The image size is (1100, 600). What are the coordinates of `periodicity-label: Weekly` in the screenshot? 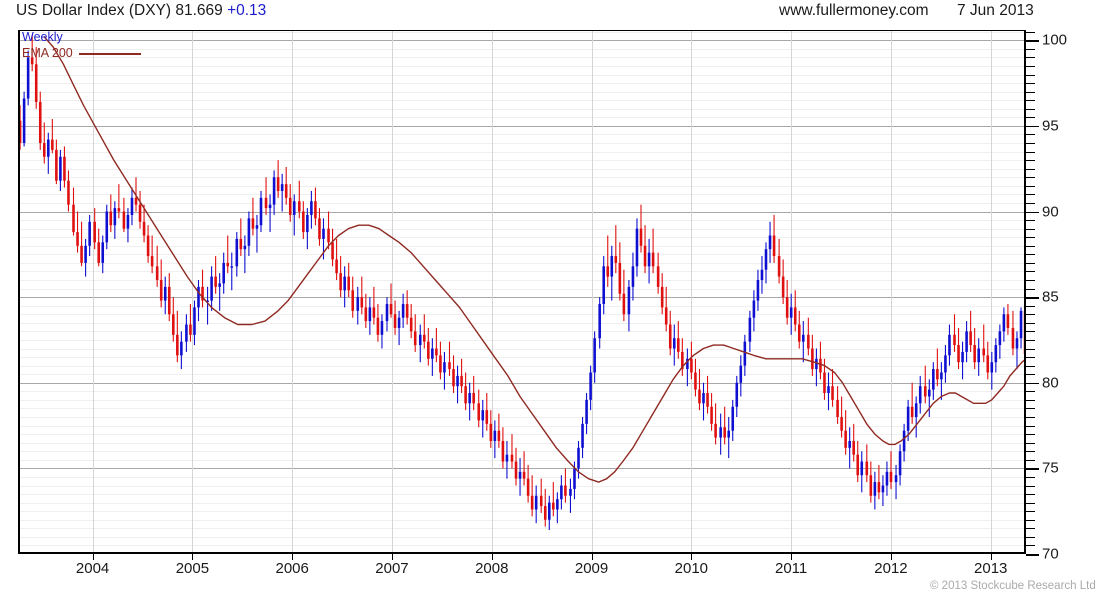 It's located at (42, 37).